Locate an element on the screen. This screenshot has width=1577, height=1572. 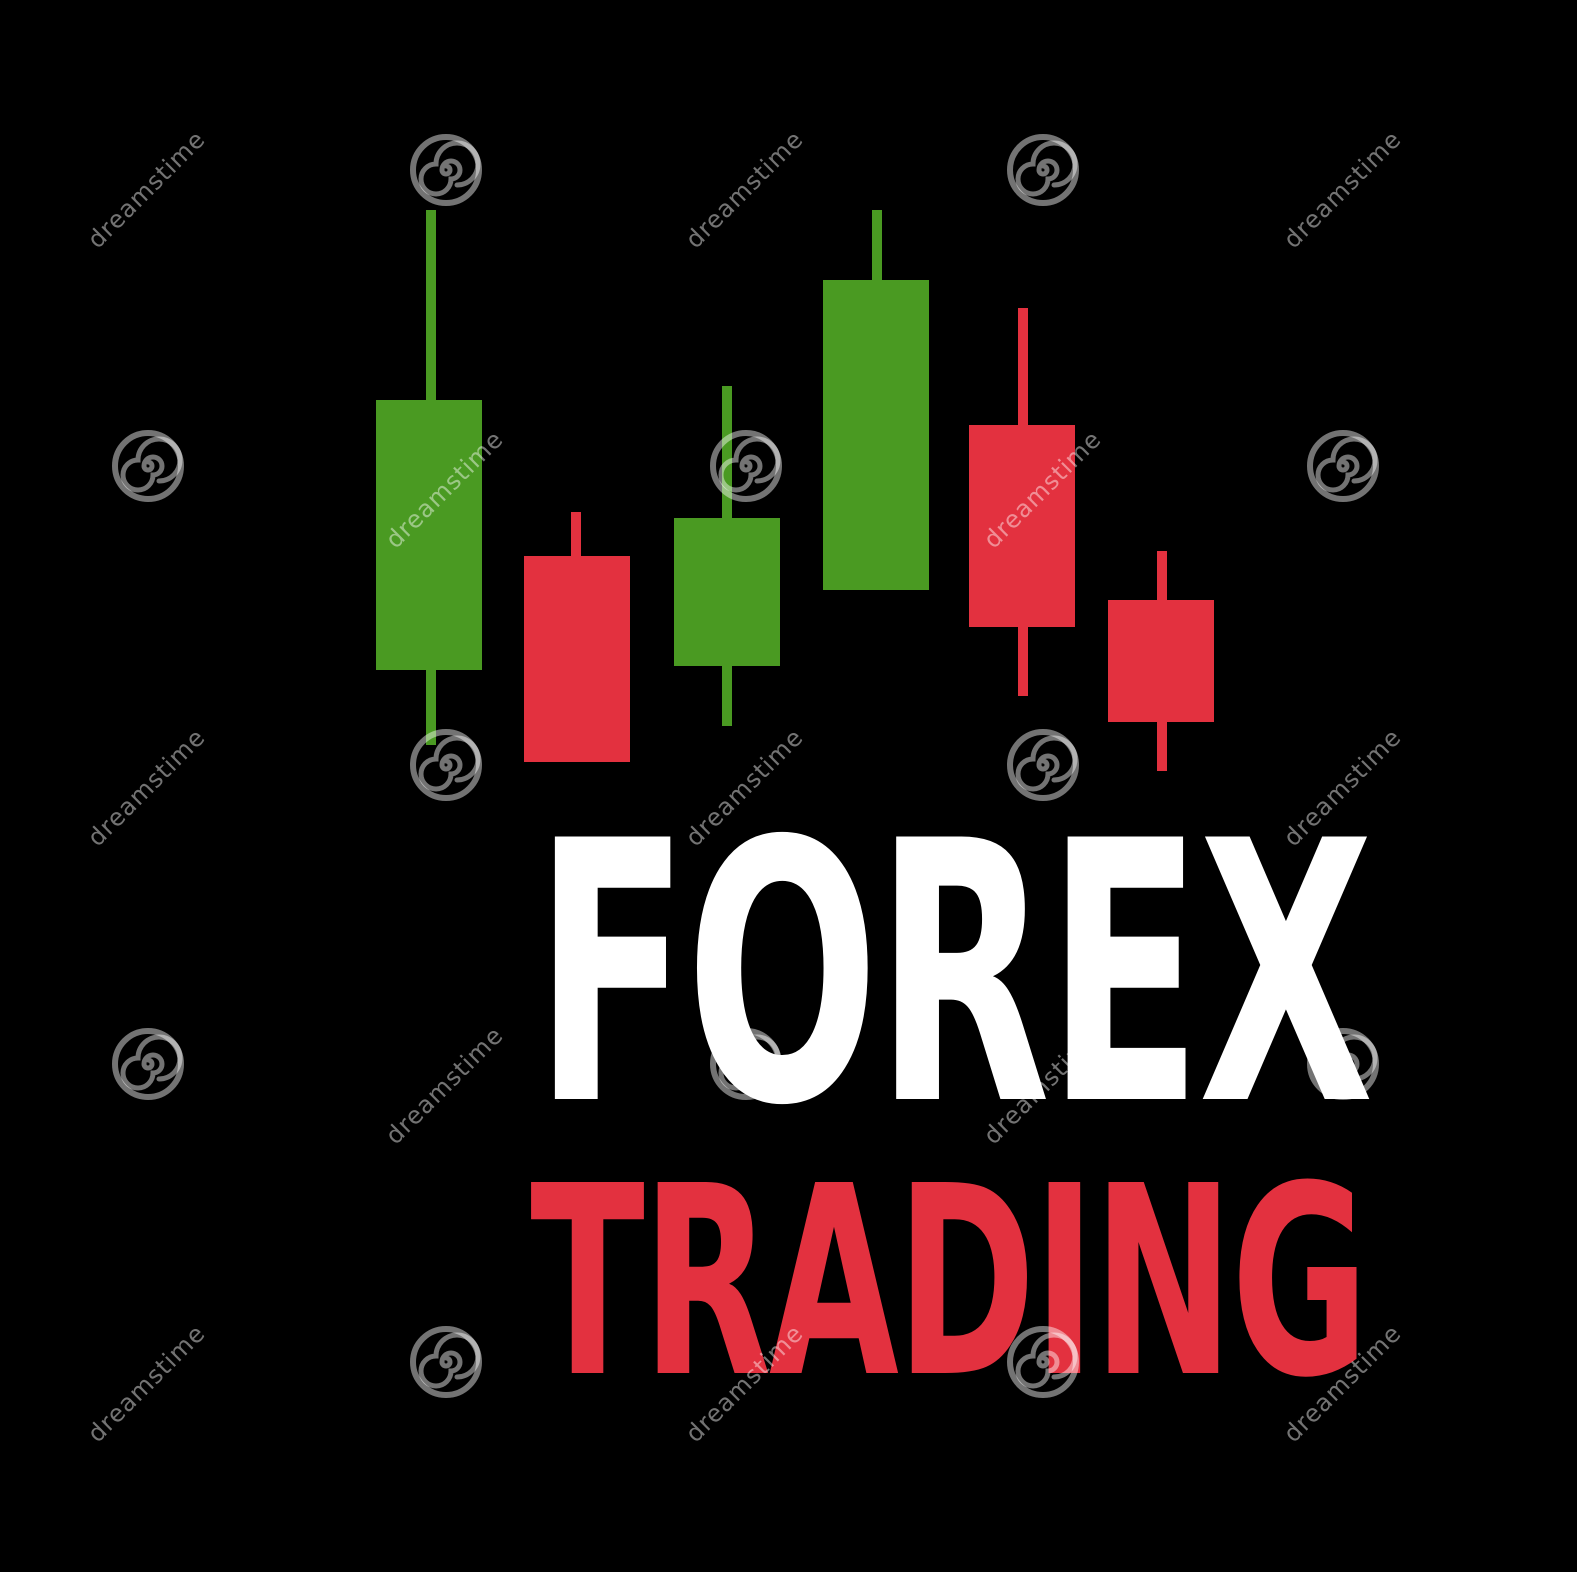
candle-2-body is located at coordinates (577, 659).